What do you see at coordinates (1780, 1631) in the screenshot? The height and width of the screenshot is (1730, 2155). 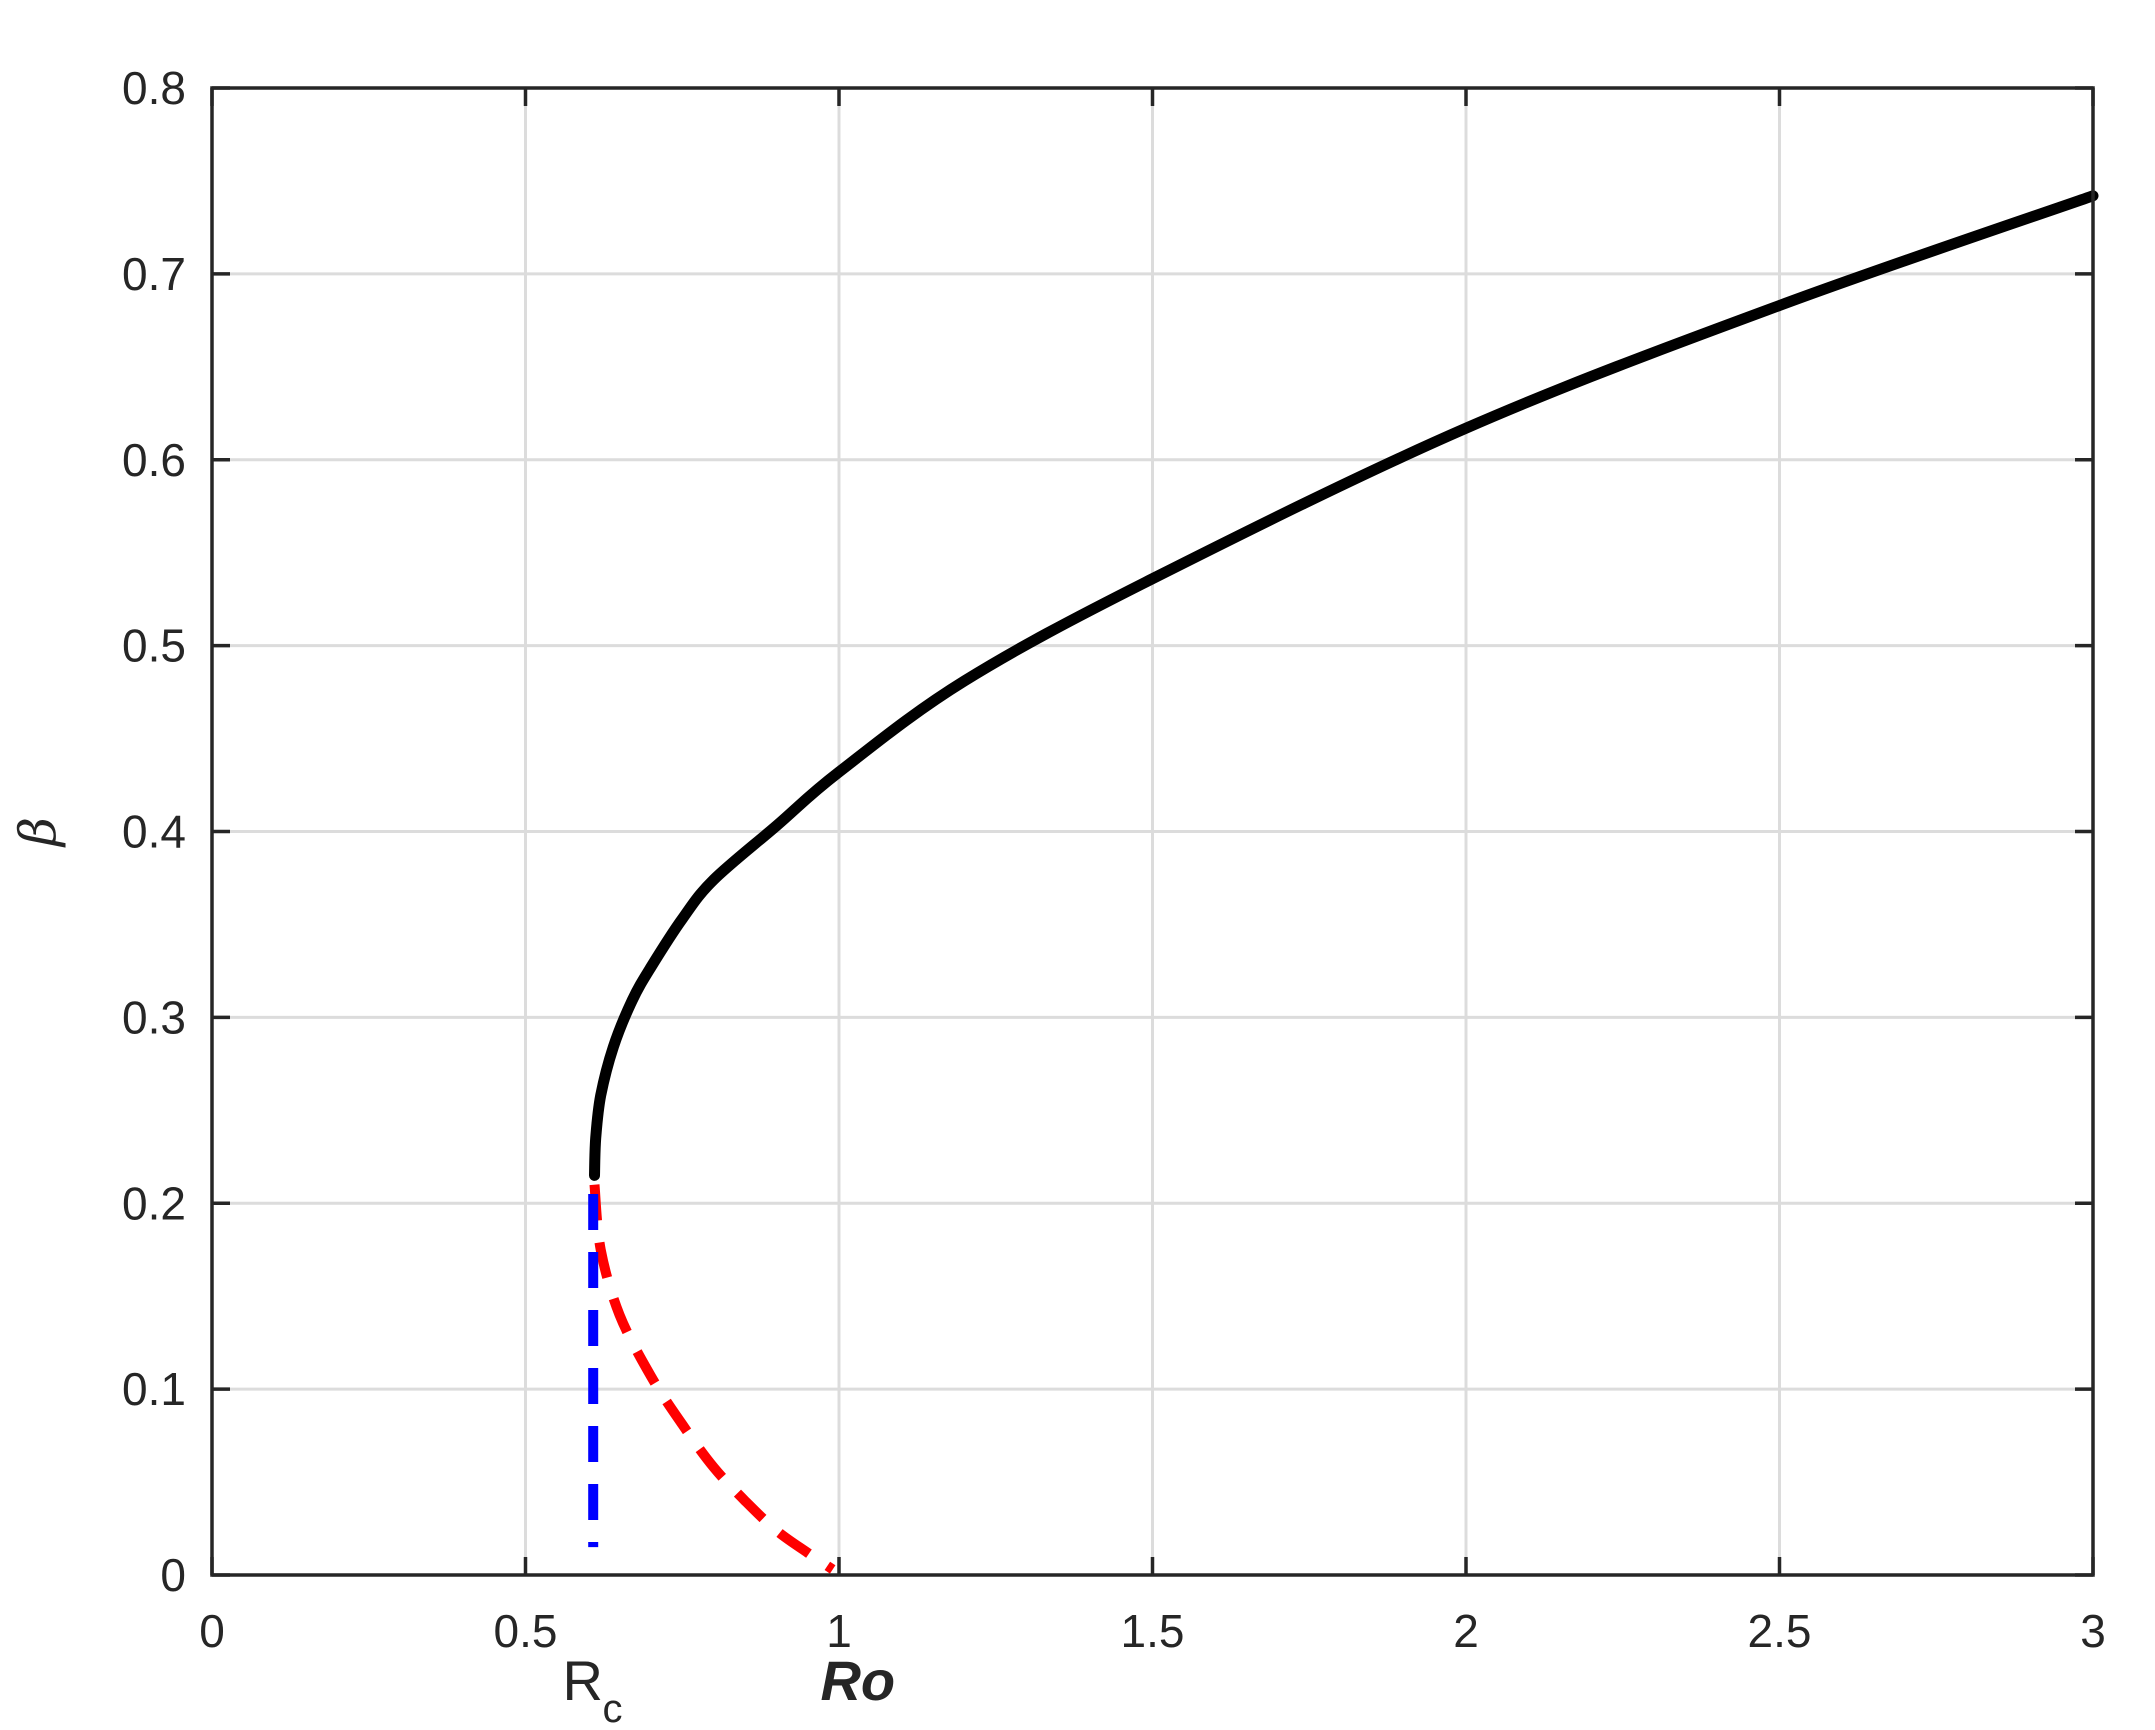 I see `x-tick-label: 2.5` at bounding box center [1780, 1631].